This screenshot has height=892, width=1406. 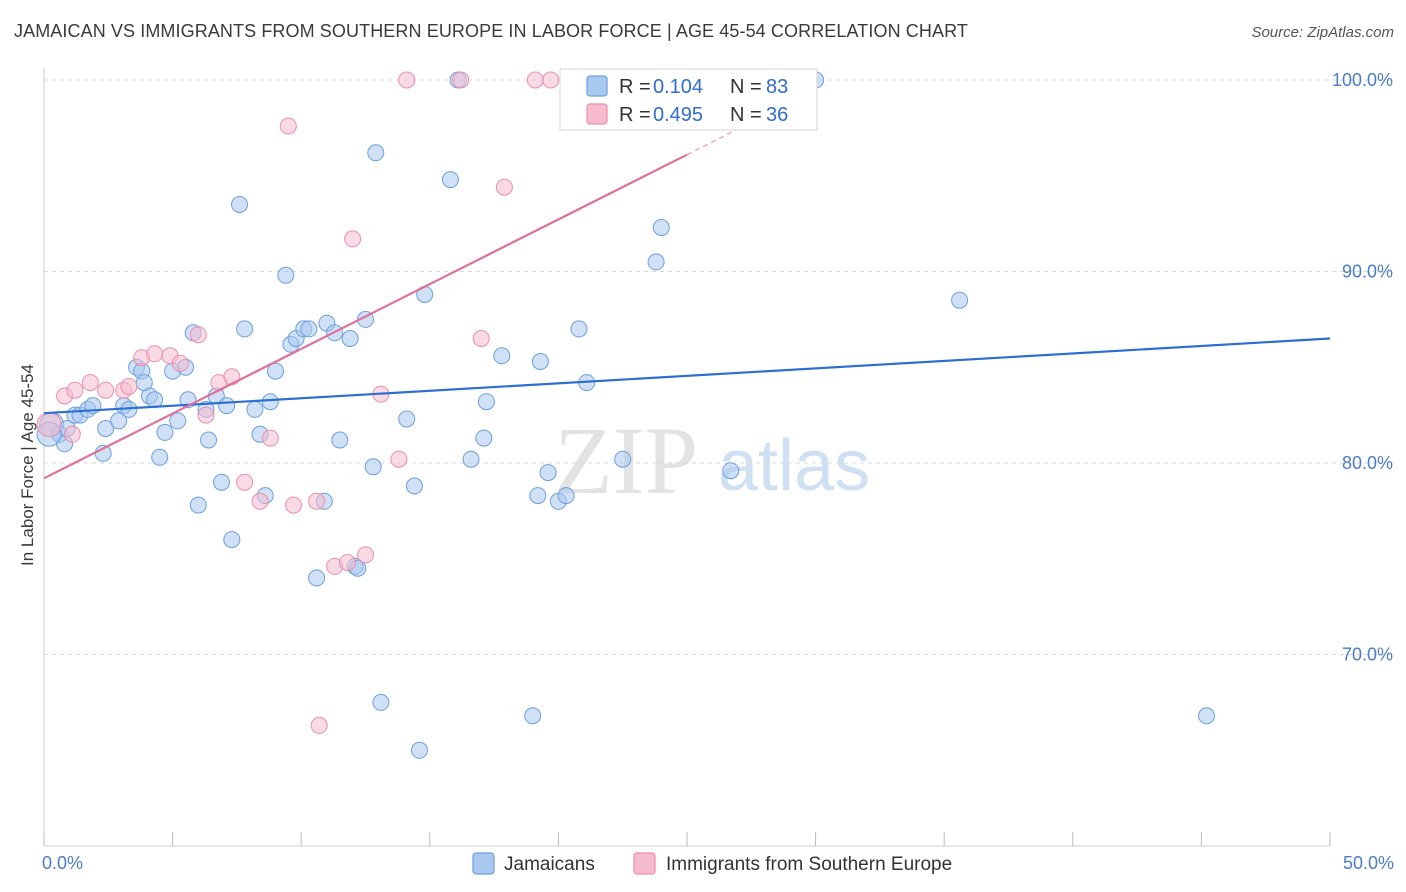 What do you see at coordinates (678, 87) in the screenshot?
I see `legend-r-value-1: 0.104` at bounding box center [678, 87].